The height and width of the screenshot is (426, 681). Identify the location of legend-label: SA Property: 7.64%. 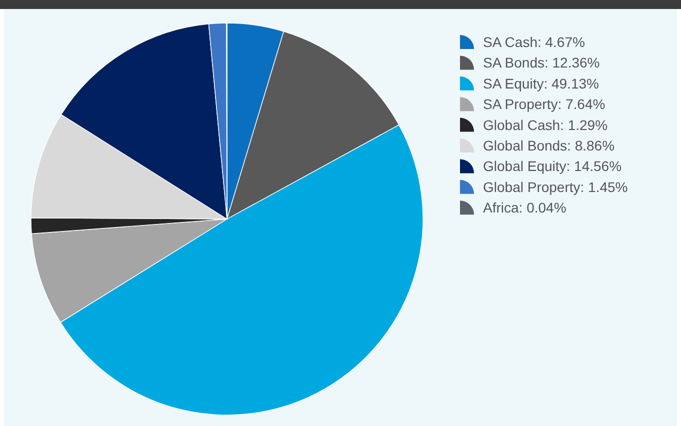
(544, 104).